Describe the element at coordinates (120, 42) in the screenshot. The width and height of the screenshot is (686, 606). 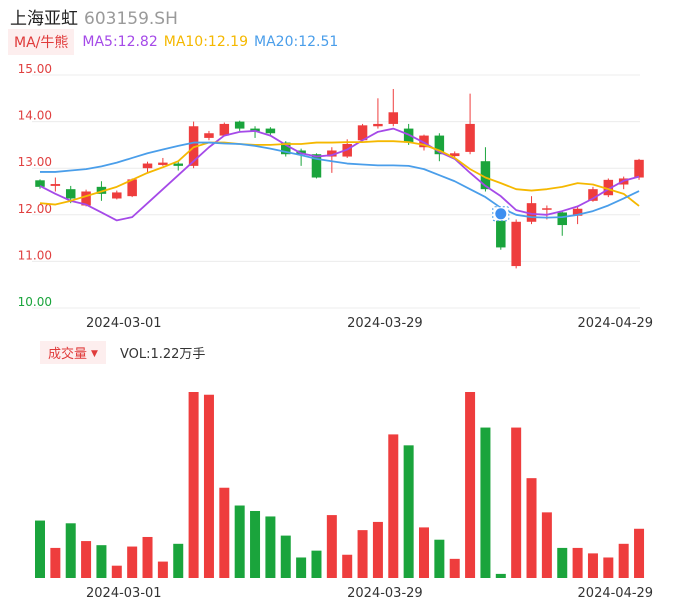
I see `ma5-legend: MA5:12.82` at that location.